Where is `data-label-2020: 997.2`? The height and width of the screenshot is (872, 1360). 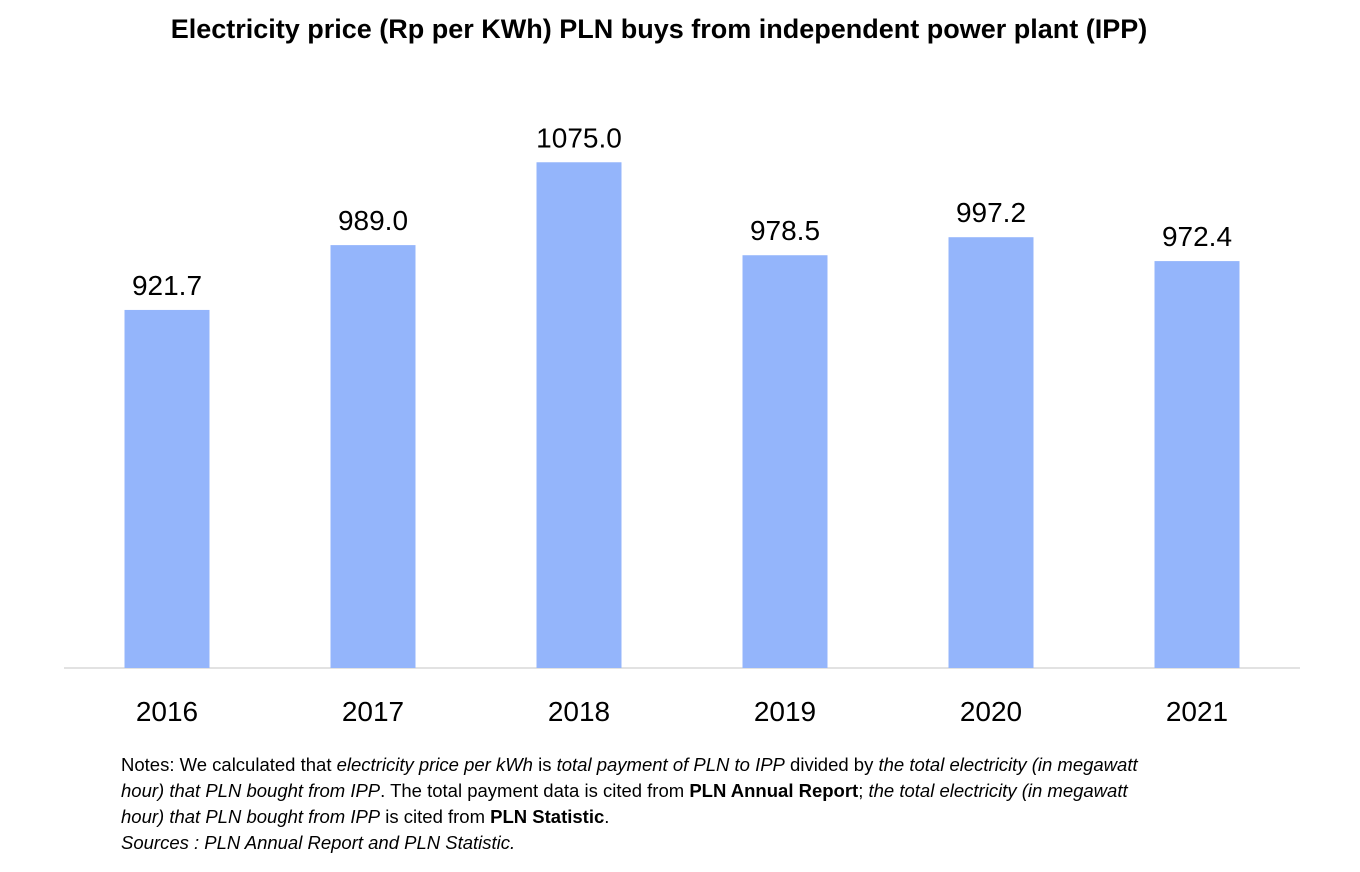
data-label-2020: 997.2 is located at coordinates (991, 212).